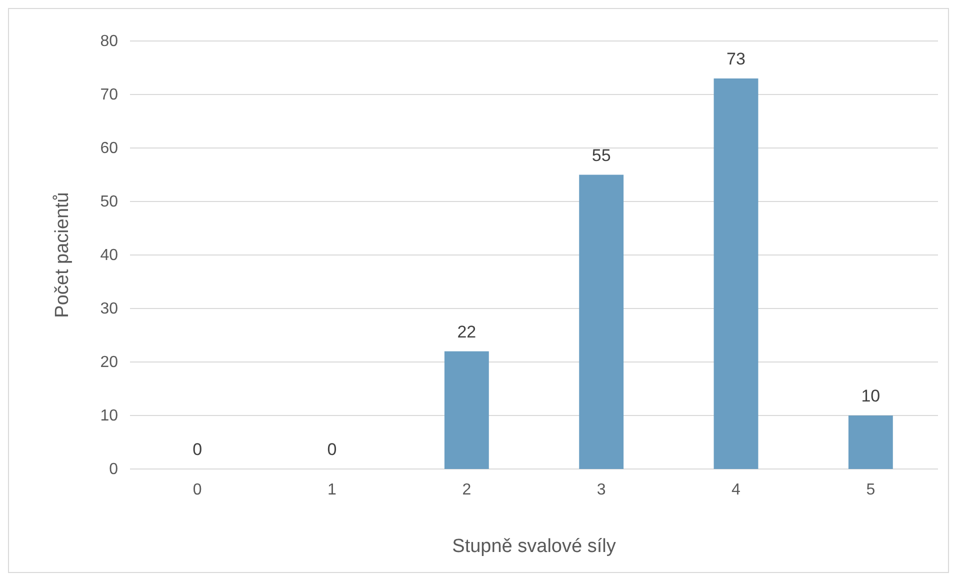 The width and height of the screenshot is (956, 580). Describe the element at coordinates (601, 155) in the screenshot. I see `data-label: 55` at that location.